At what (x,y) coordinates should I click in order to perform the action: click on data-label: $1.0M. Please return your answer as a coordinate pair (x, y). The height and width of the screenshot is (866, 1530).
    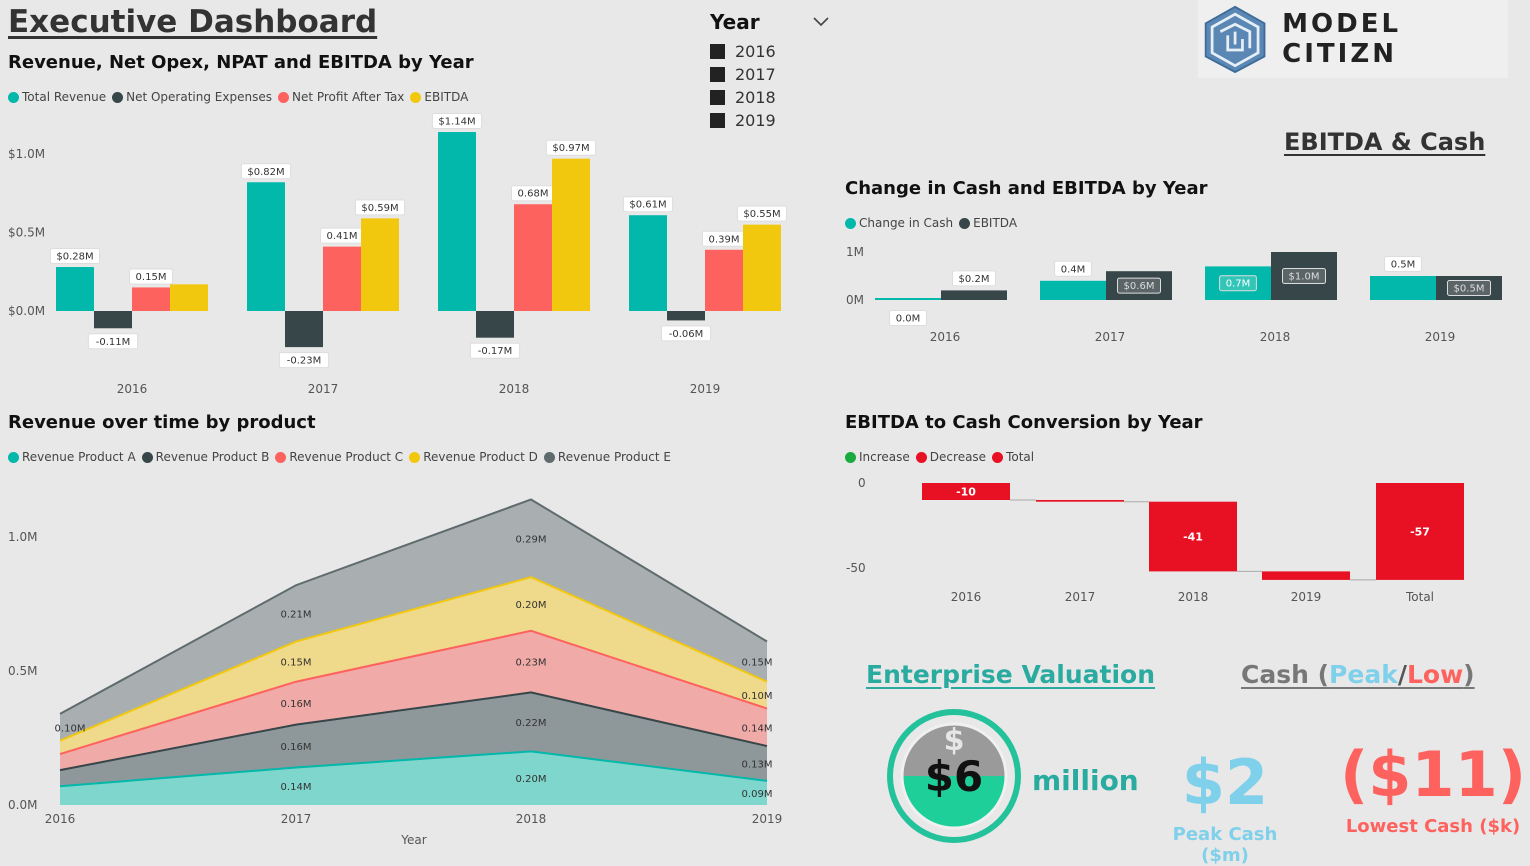
    Looking at the image, I should click on (1304, 277).